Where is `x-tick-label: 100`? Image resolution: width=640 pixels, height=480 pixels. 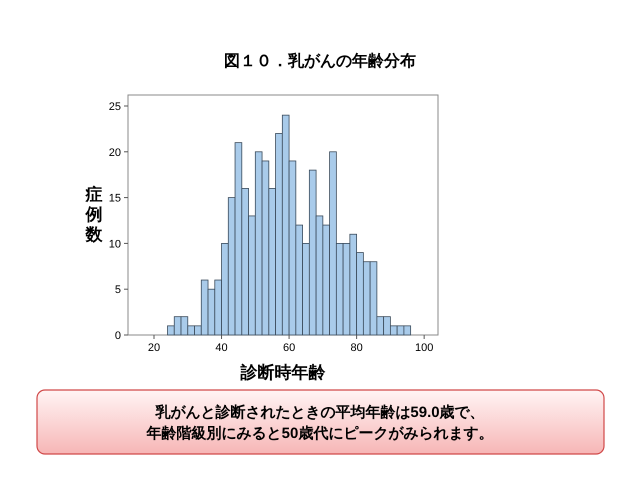
x-tick-label: 100 is located at coordinates (424, 348).